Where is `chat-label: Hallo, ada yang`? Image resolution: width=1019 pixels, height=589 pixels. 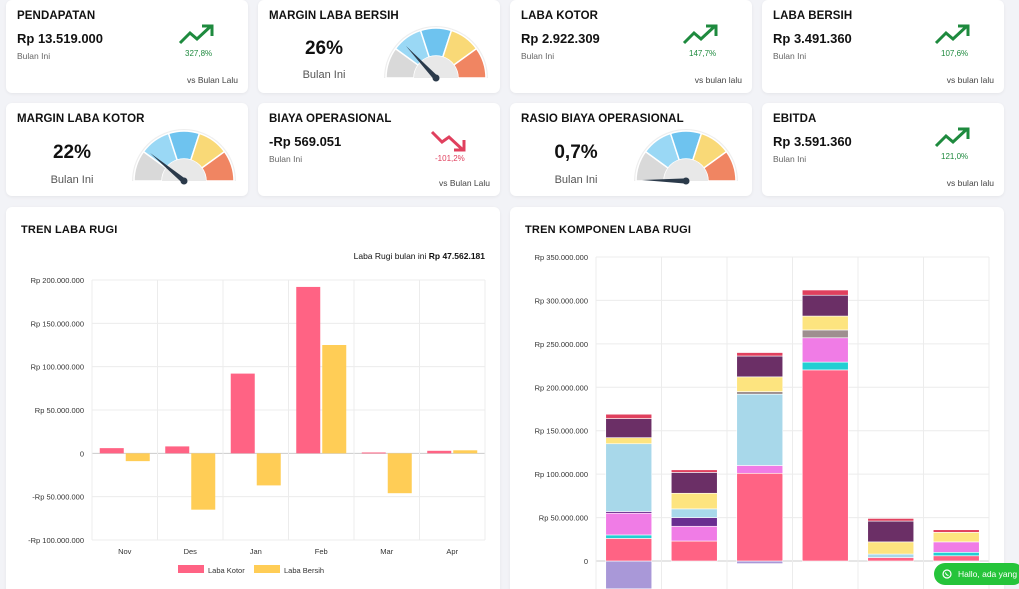 chat-label: Hallo, ada yang is located at coordinates (988, 574).